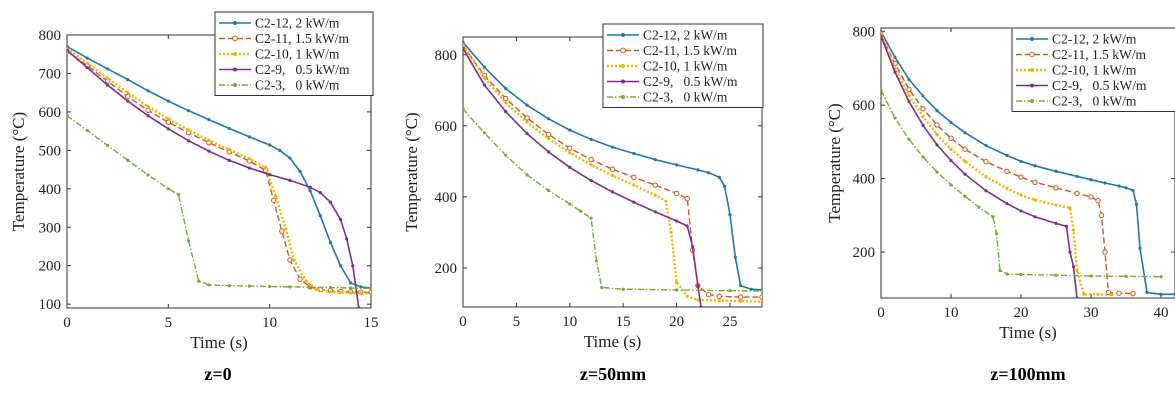  Describe the element at coordinates (729, 322) in the screenshot. I see `x-tick-label: 25` at that location.